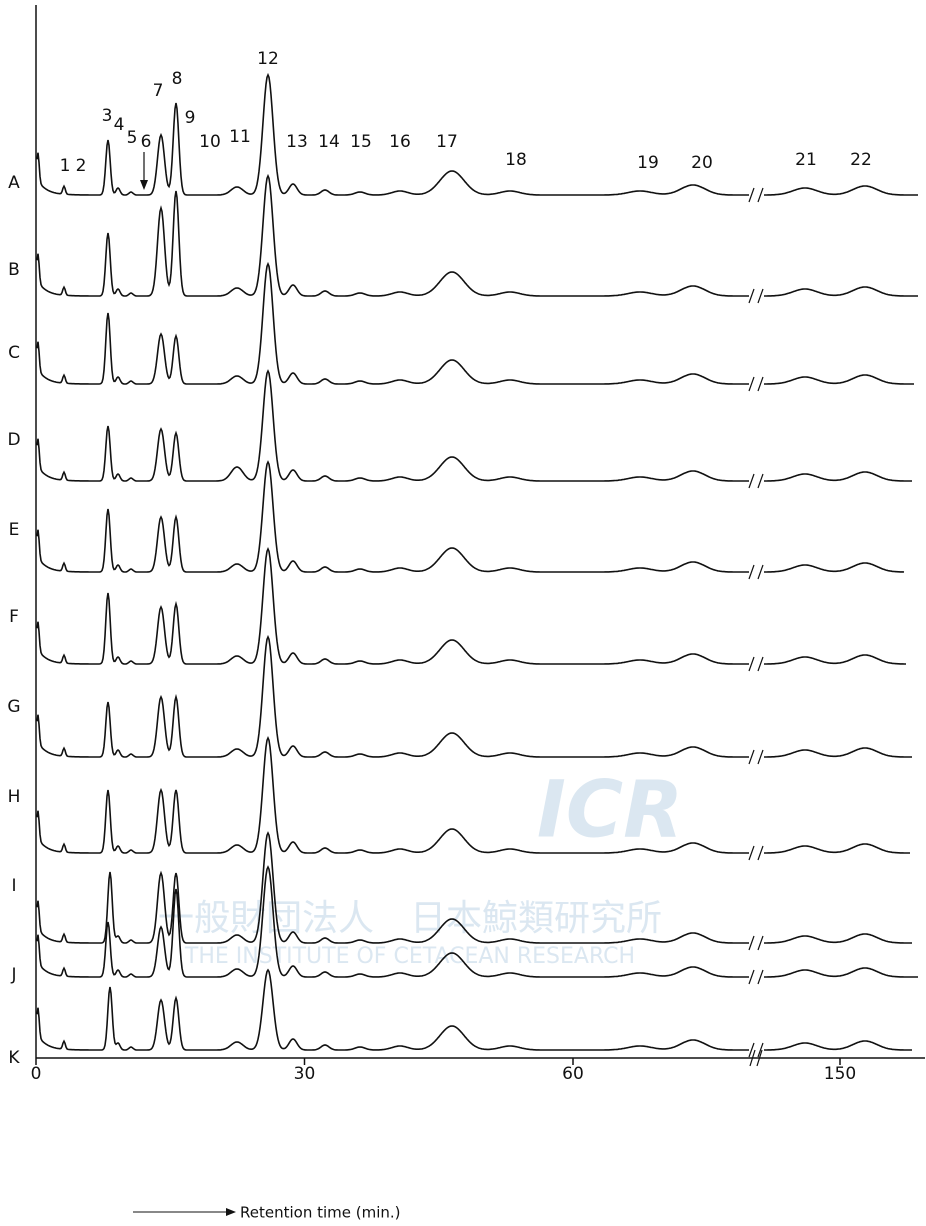 The height and width of the screenshot is (1226, 926). What do you see at coordinates (158, 91) in the screenshot?
I see `peak-label: 7` at bounding box center [158, 91].